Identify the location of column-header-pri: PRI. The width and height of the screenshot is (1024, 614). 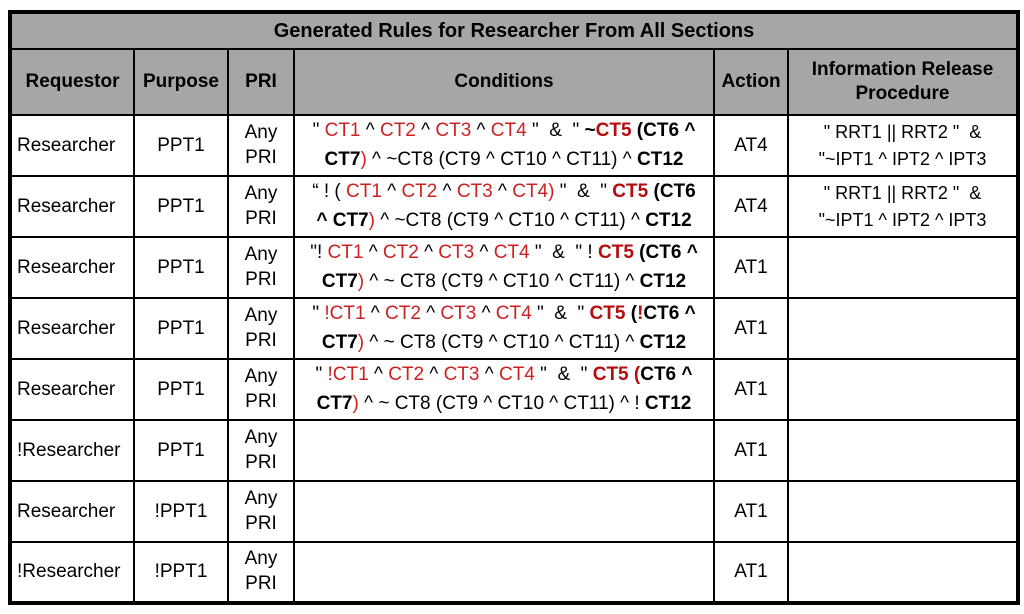
(261, 82).